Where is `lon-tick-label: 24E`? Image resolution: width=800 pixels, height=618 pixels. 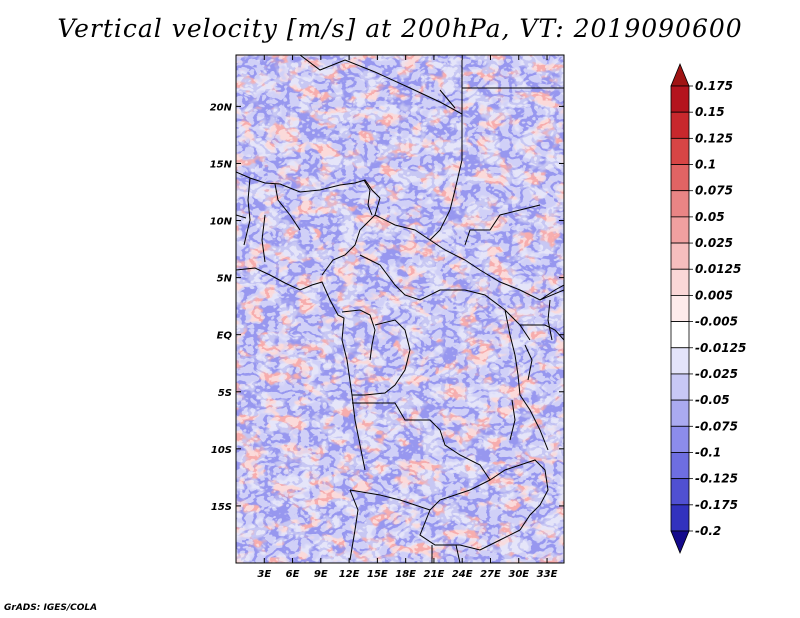 lon-tick-label: 24E is located at coordinates (462, 574).